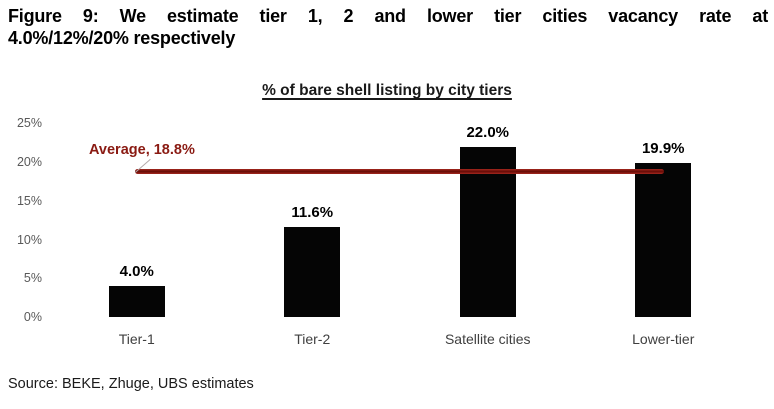  Describe the element at coordinates (488, 132) in the screenshot. I see `bar-value-label-satellite-cities: 22.0%` at that location.